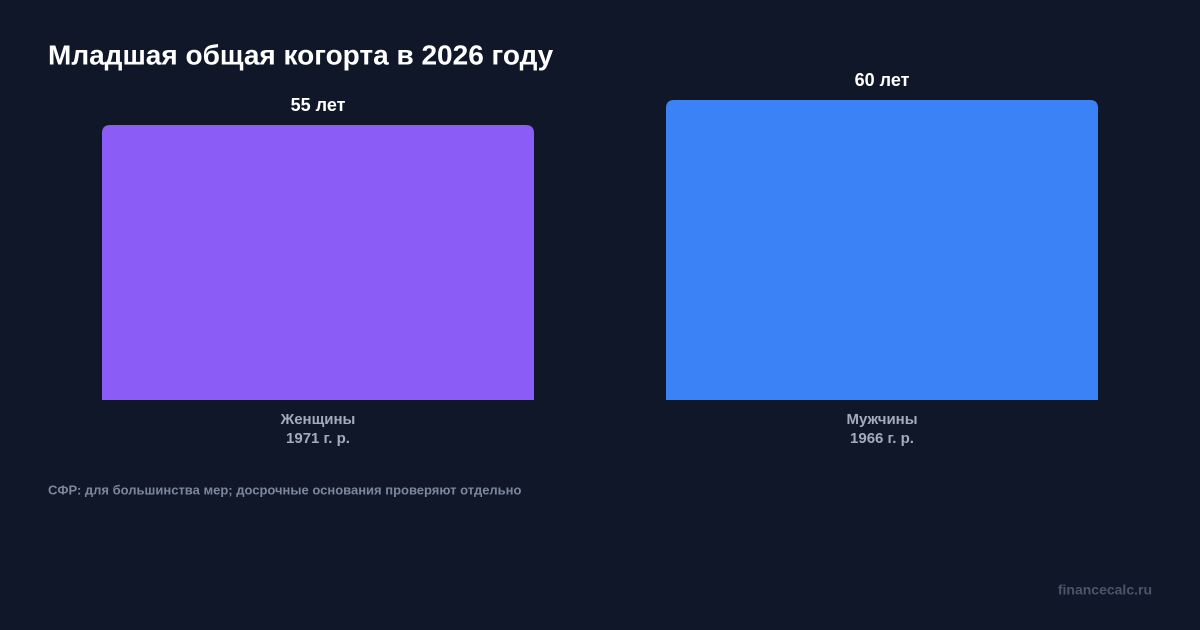 The image size is (1200, 630). Describe the element at coordinates (318, 438) in the screenshot. I see `x-tick-note: 1971 г. р.` at that location.